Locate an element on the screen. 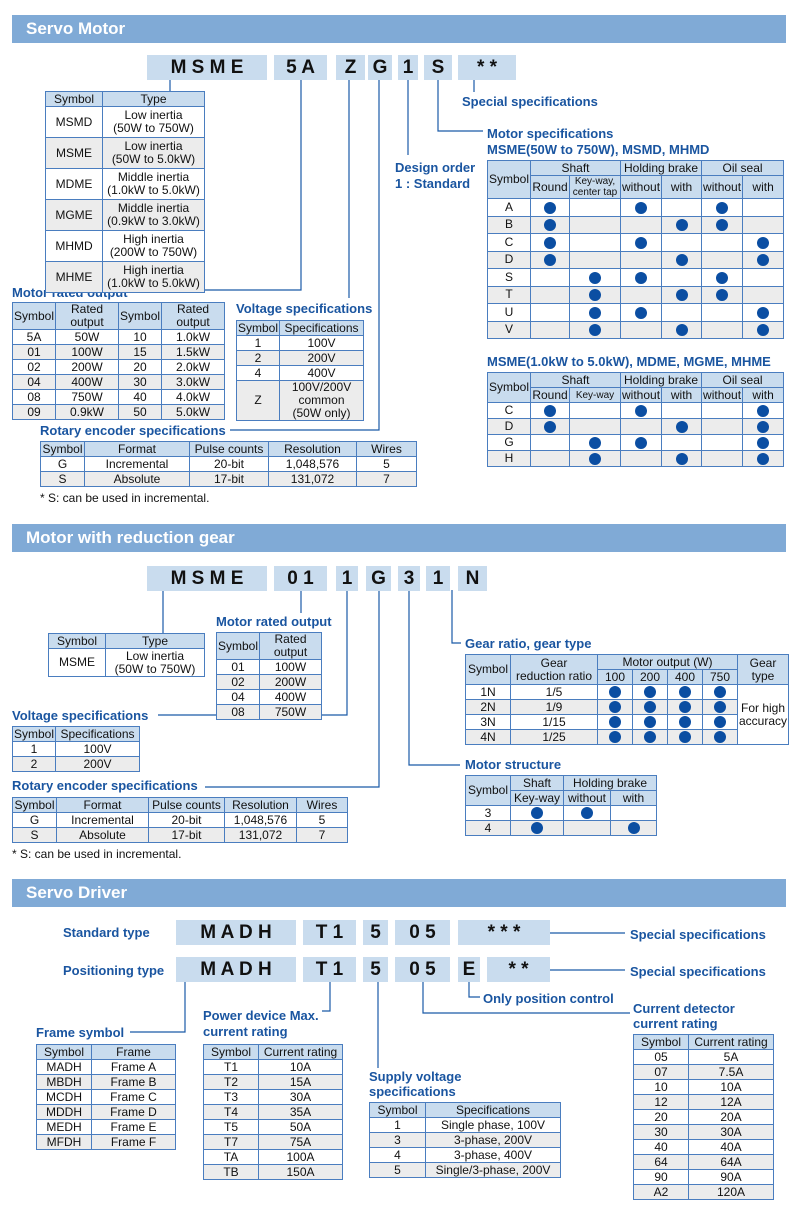  table-cell: 08 is located at coordinates (34, 397).